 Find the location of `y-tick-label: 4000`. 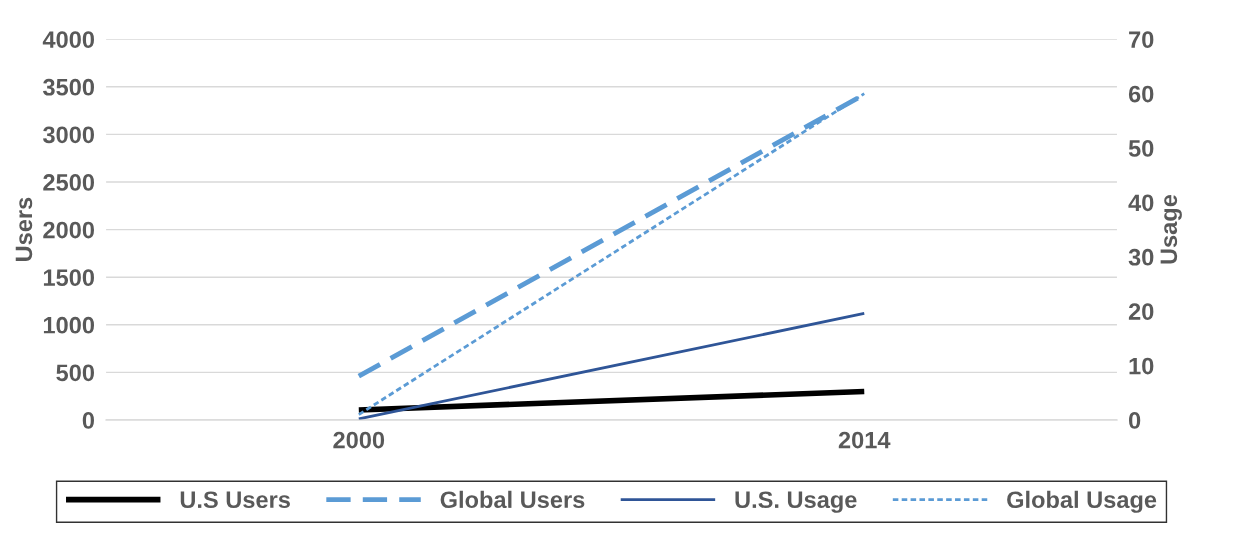

y-tick-label: 4000 is located at coordinates (68, 39).